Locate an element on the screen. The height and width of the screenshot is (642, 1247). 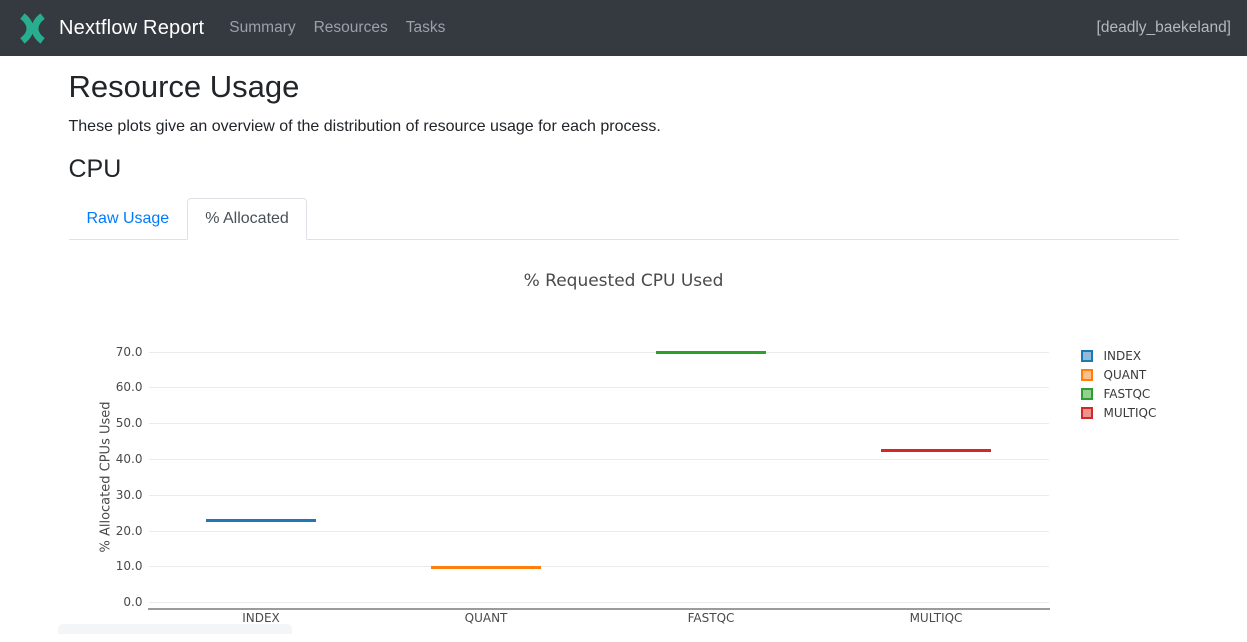
legend-swatch-fastqc is located at coordinates (1086, 393).